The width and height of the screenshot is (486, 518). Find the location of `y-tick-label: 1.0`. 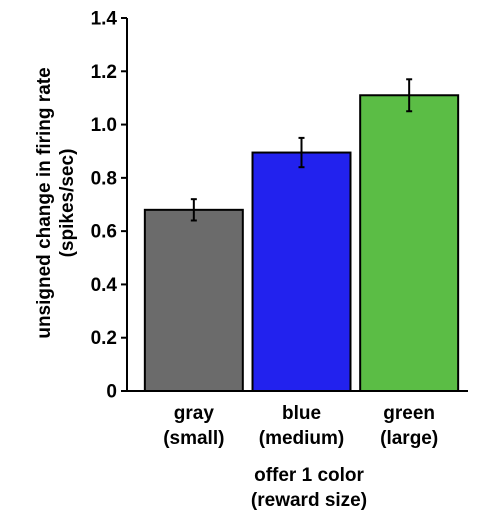

y-tick-label: 1.0 is located at coordinates (104, 125).